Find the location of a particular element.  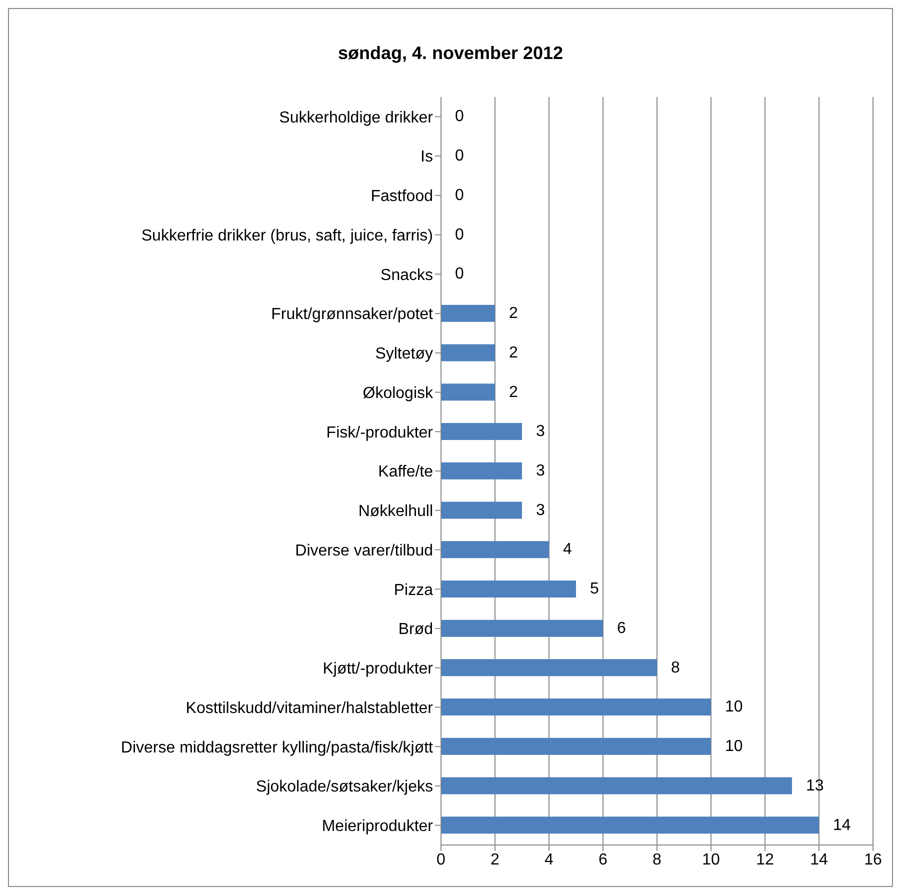

y-tick-label: Syltetøy is located at coordinates (404, 354).